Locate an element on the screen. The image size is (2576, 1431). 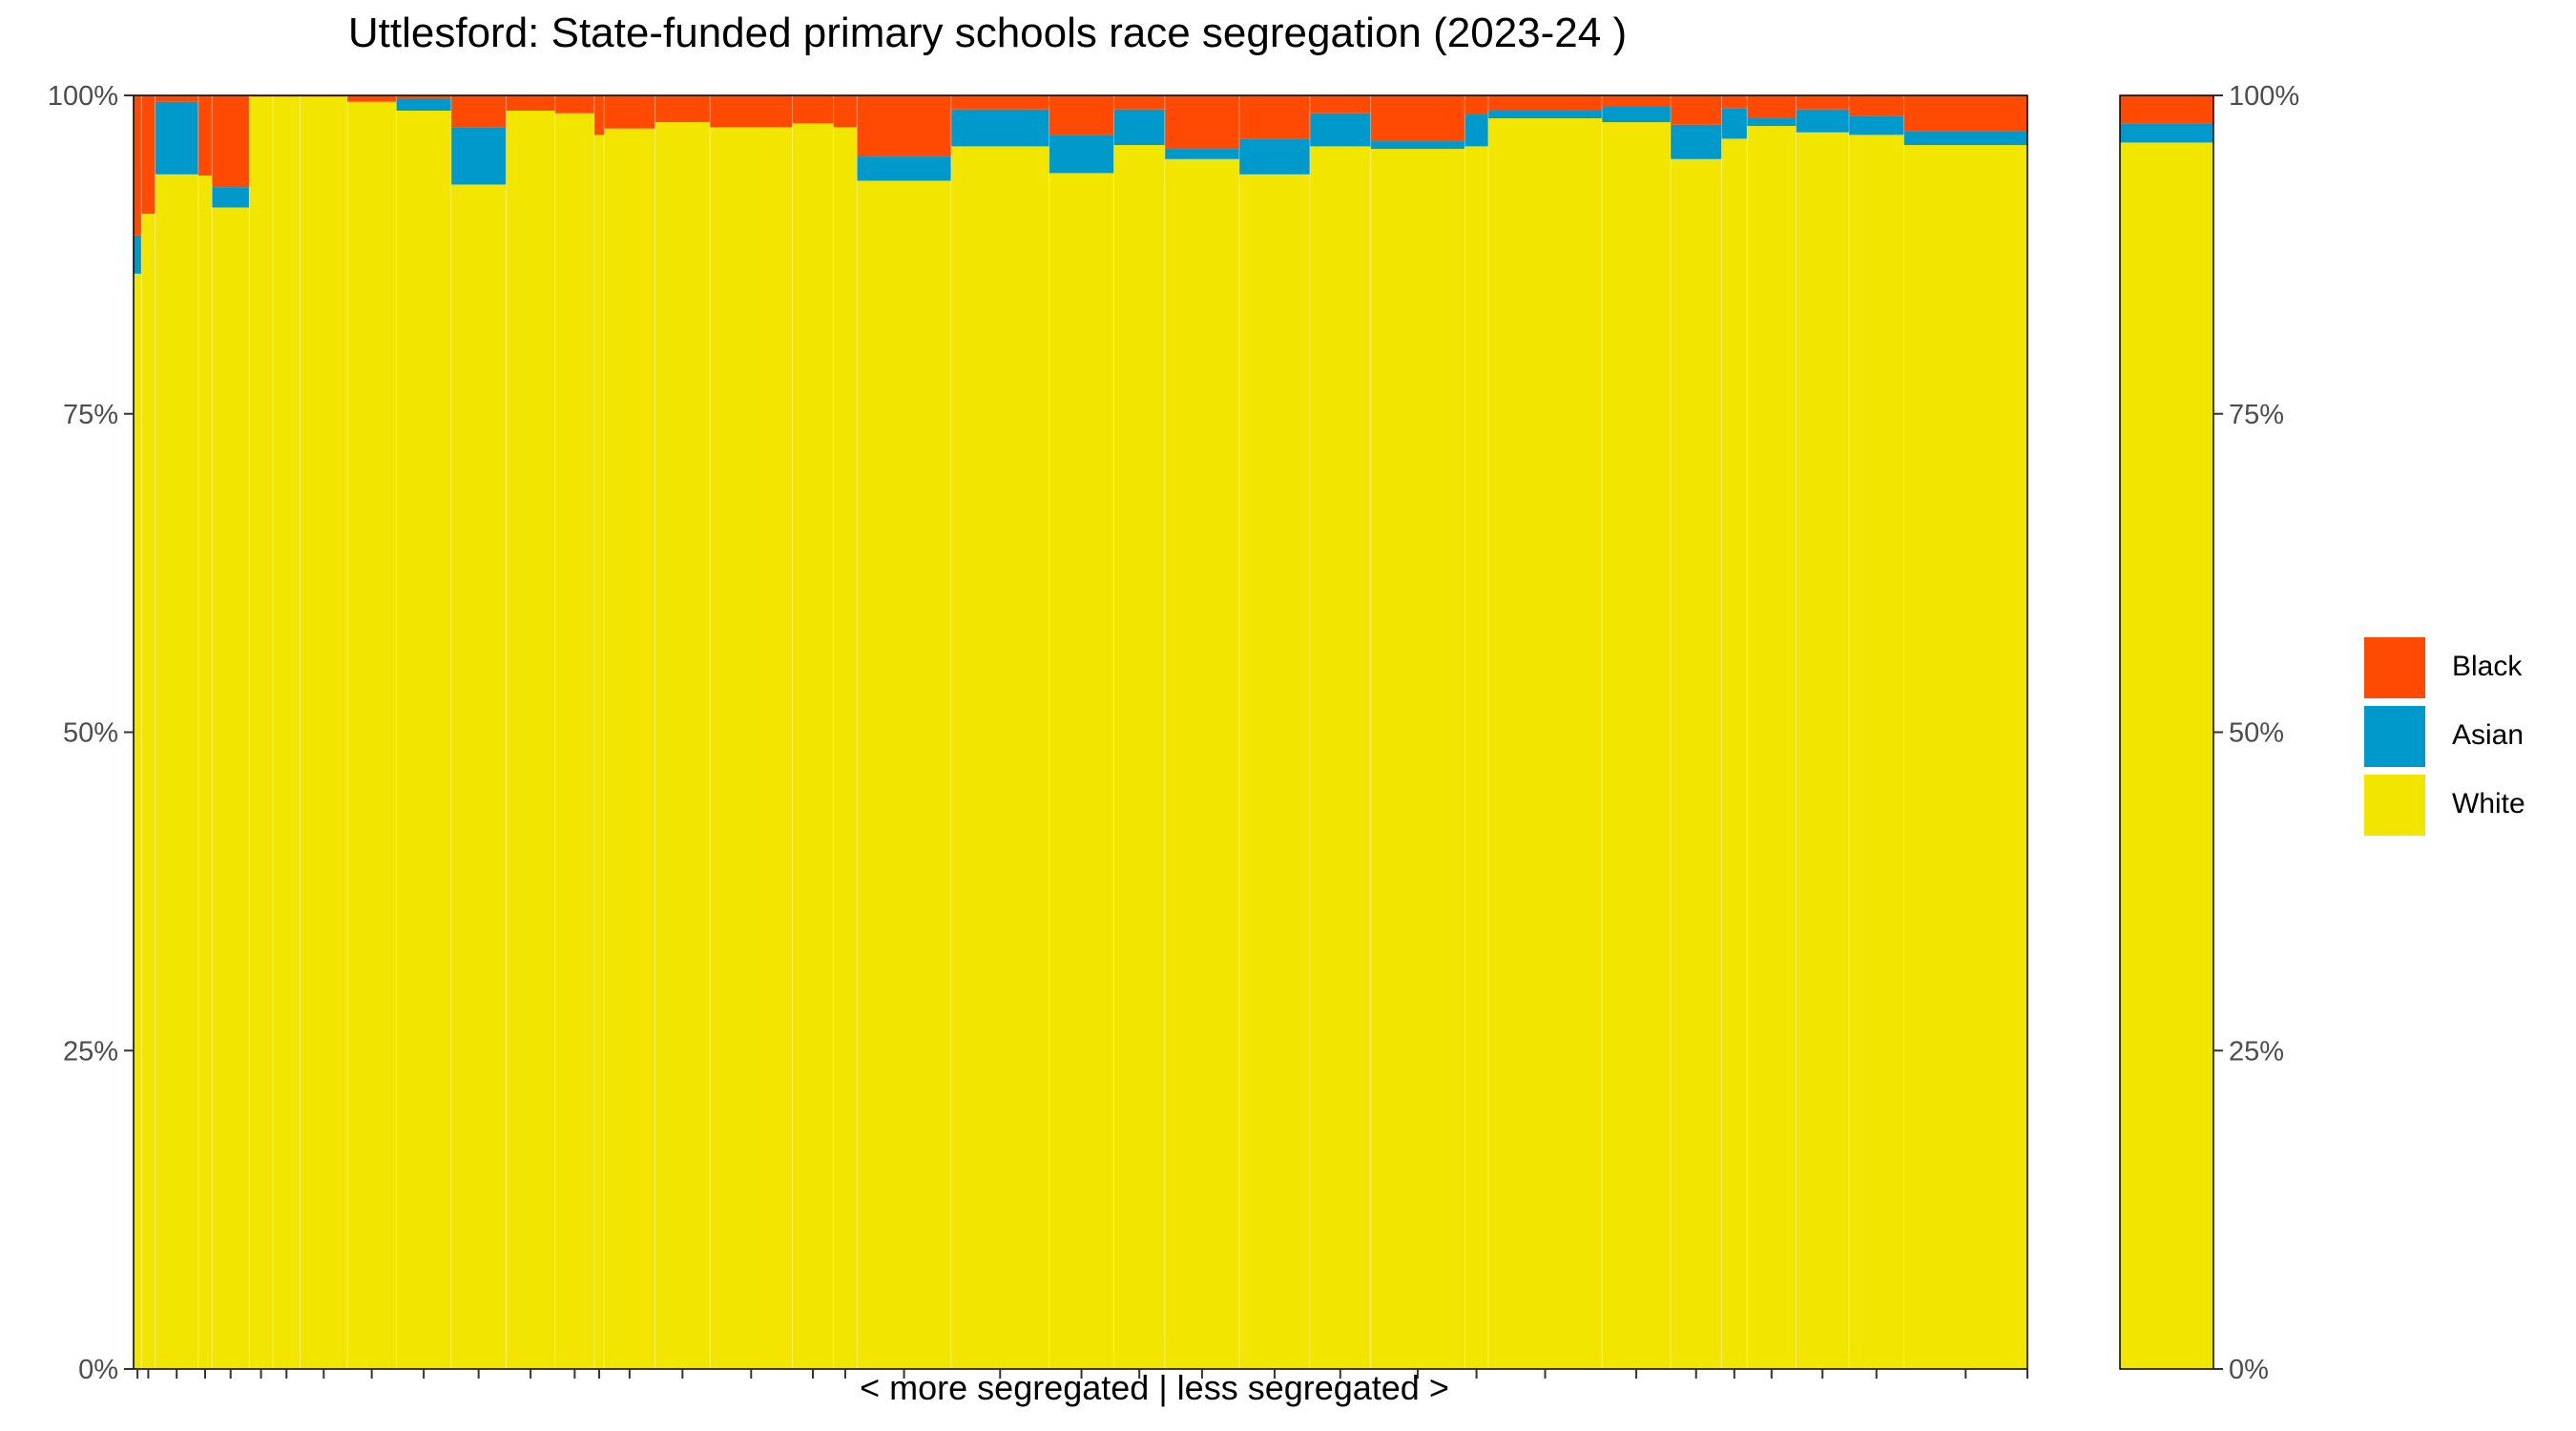
y-tick-label-left-3: 75% is located at coordinates (90, 415).